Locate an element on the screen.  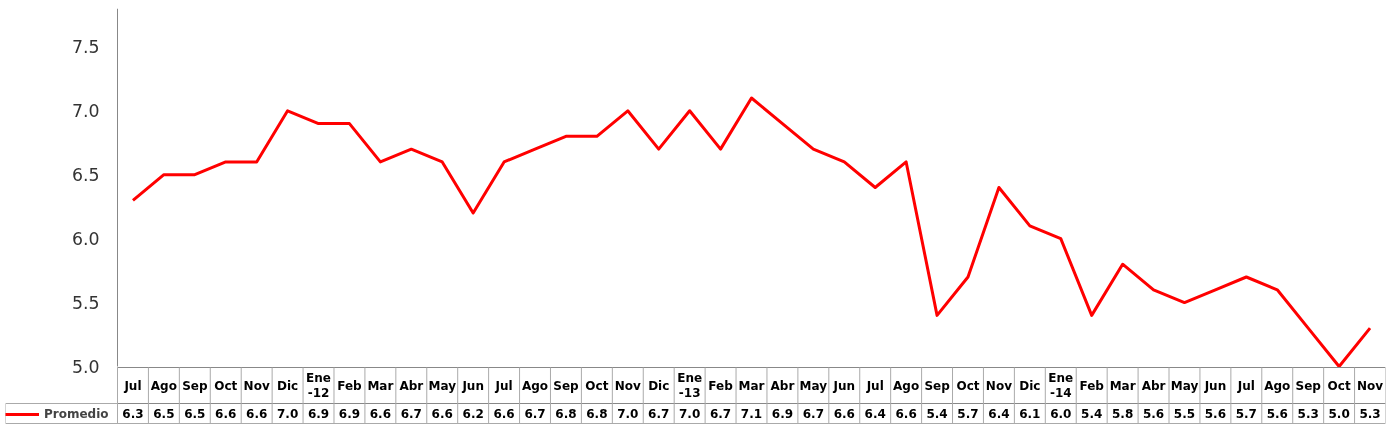
data-label: 6.2 is located at coordinates (473, 414).